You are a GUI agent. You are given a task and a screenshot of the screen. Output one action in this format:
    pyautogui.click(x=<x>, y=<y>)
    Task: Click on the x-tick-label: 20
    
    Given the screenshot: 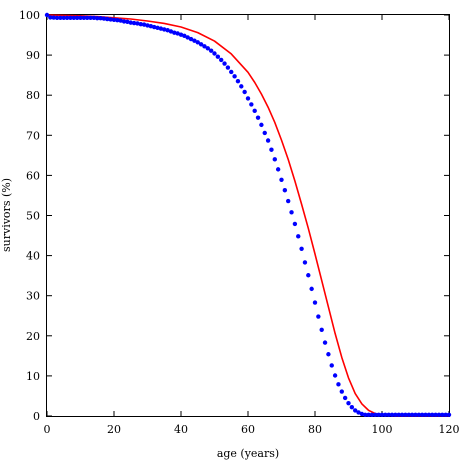 What is the action you would take?
    pyautogui.click(x=114, y=429)
    